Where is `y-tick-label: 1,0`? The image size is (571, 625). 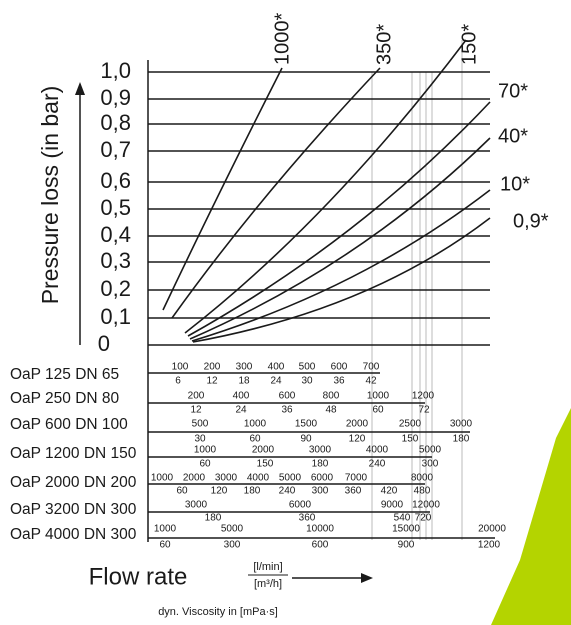 y-tick-label: 1,0 is located at coordinates (115, 70).